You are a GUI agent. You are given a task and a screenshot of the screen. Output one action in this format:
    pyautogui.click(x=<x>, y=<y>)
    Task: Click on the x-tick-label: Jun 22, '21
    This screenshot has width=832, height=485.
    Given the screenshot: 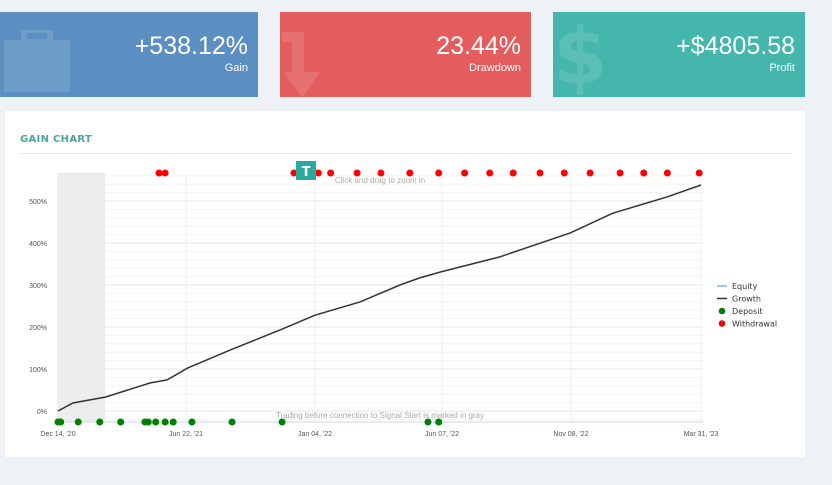 What is the action you would take?
    pyautogui.click(x=186, y=434)
    